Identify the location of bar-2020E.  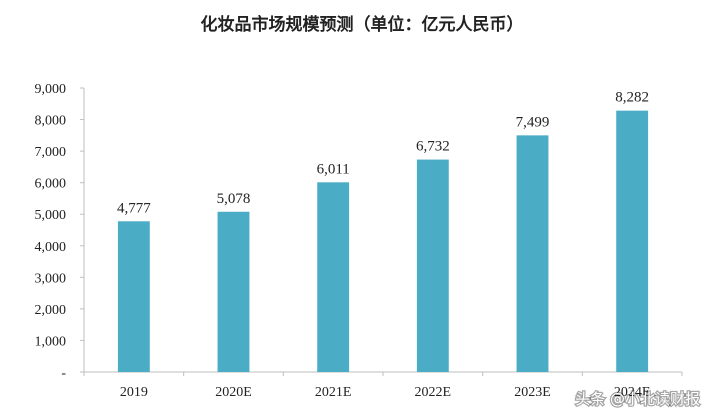
(233, 291).